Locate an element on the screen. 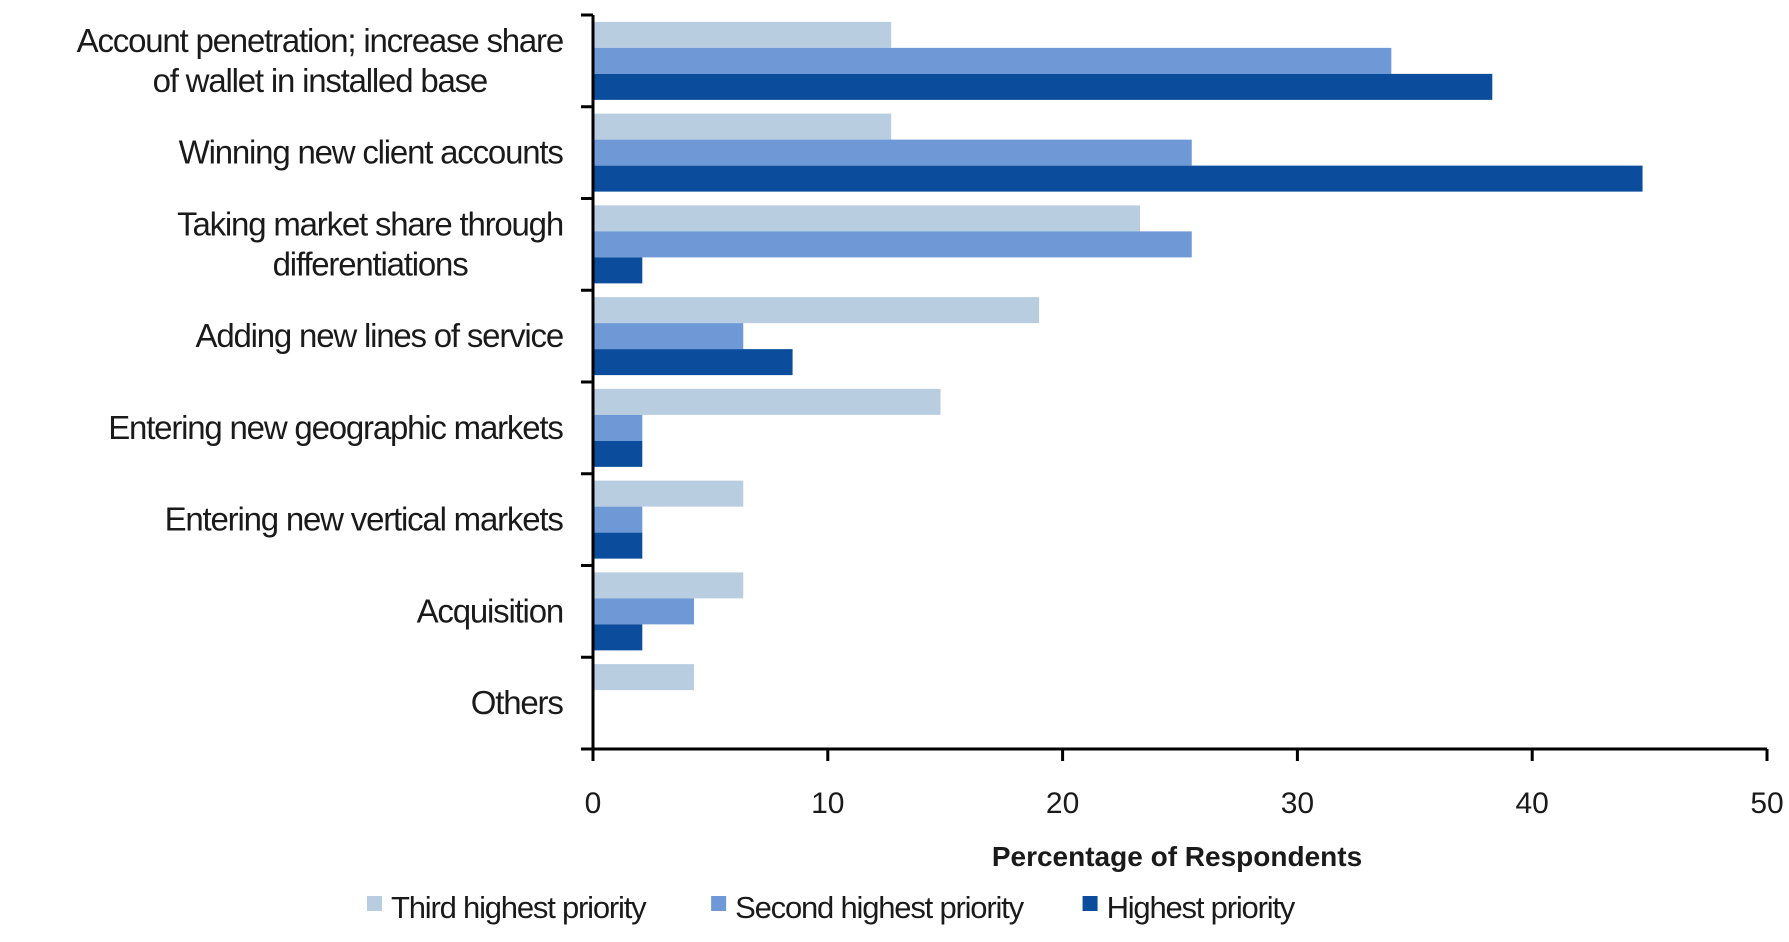 This screenshot has height=942, width=1789. category-label: Entering new vertical markets is located at coordinates (364, 519).